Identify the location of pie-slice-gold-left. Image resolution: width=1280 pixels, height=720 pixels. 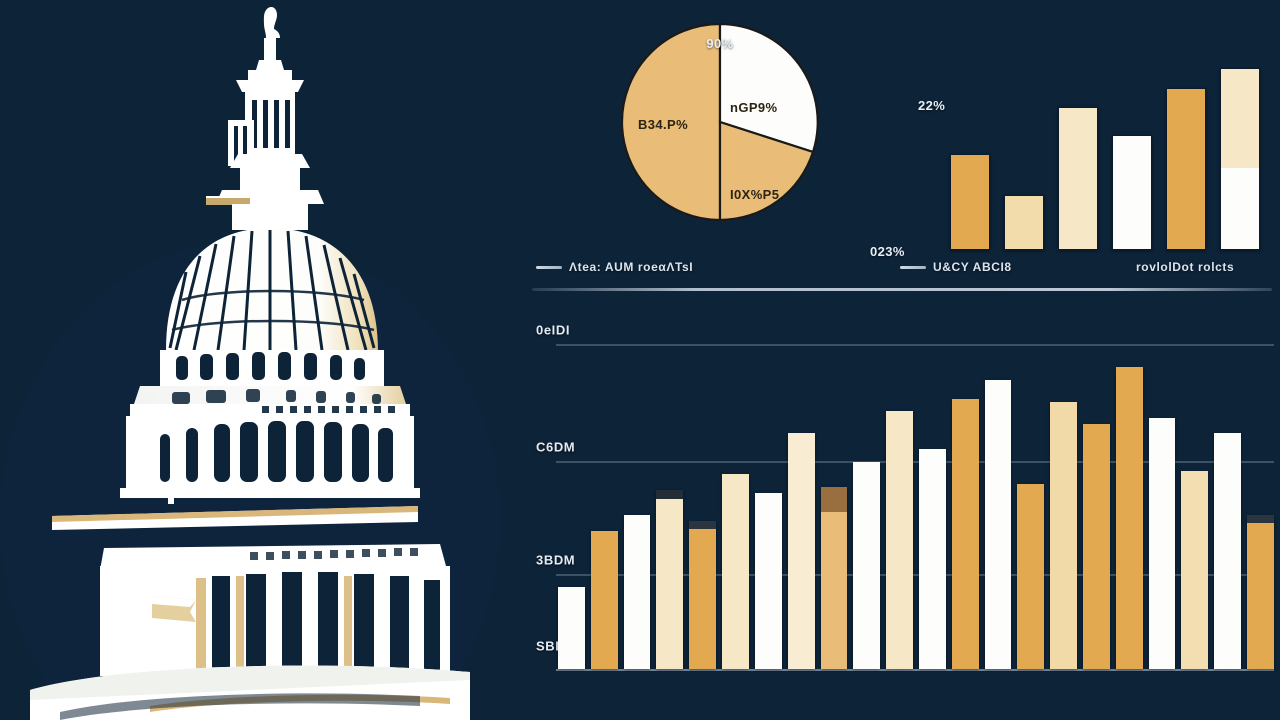
(671, 122).